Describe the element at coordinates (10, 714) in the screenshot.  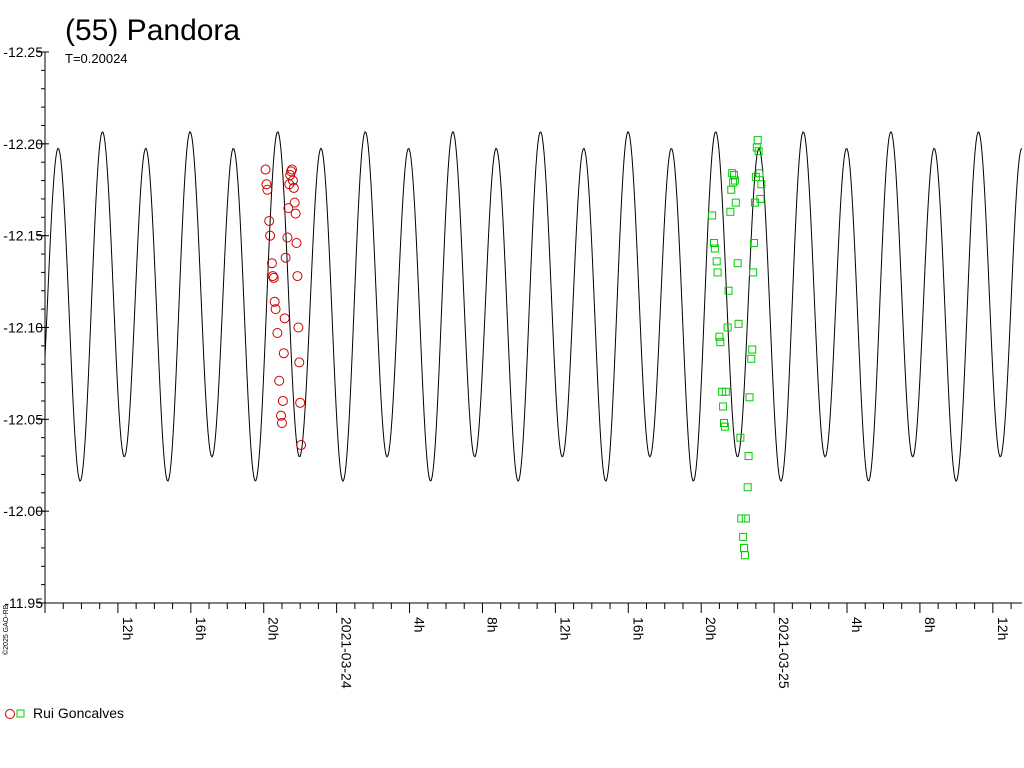
I see `legend-circle-icon` at that location.